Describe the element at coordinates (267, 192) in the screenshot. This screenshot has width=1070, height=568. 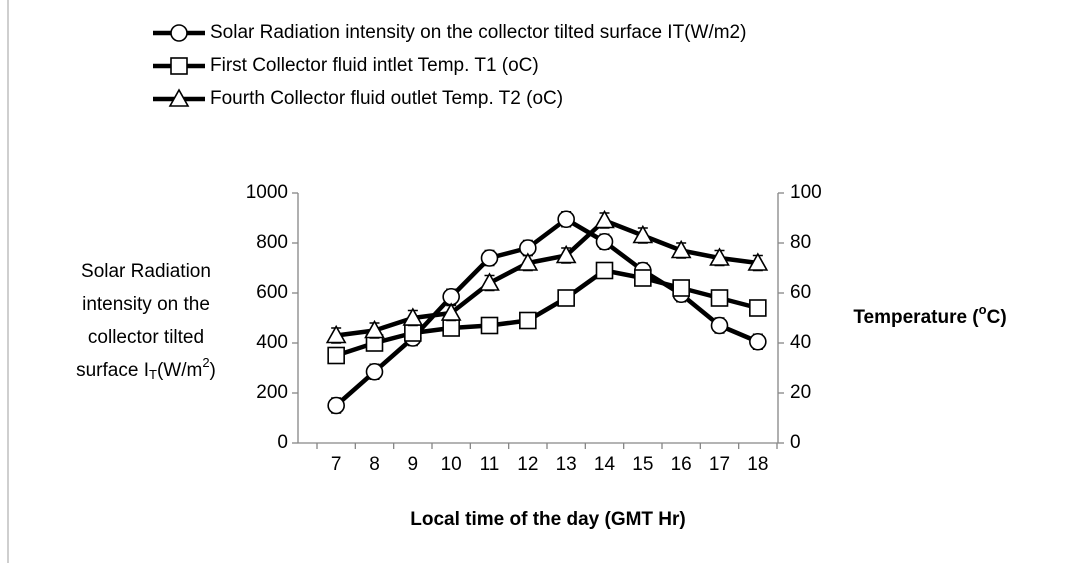
I see `y-tick-label: 1000` at that location.